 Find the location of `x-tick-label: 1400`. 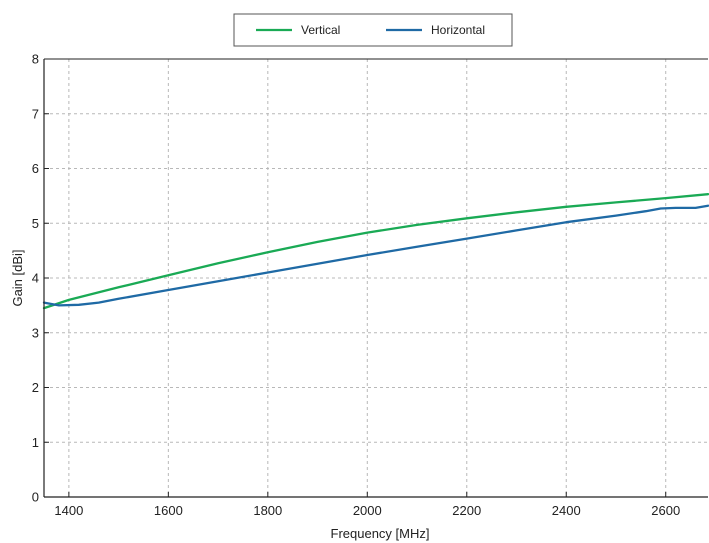

x-tick-label: 1400 is located at coordinates (68, 510).